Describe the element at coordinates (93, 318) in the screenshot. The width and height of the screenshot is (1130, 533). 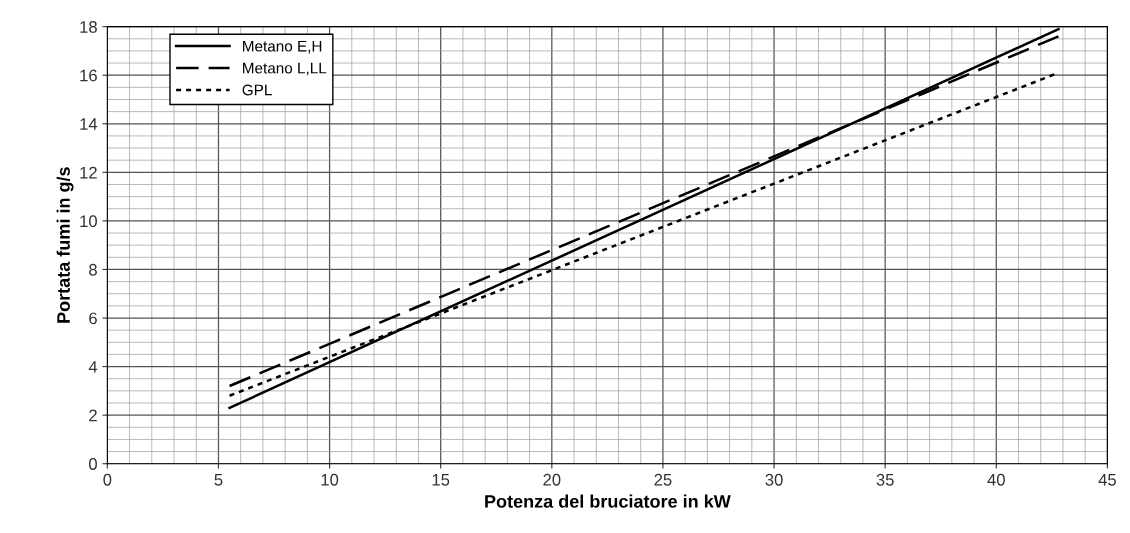
I see `y-tick-label: 6` at that location.